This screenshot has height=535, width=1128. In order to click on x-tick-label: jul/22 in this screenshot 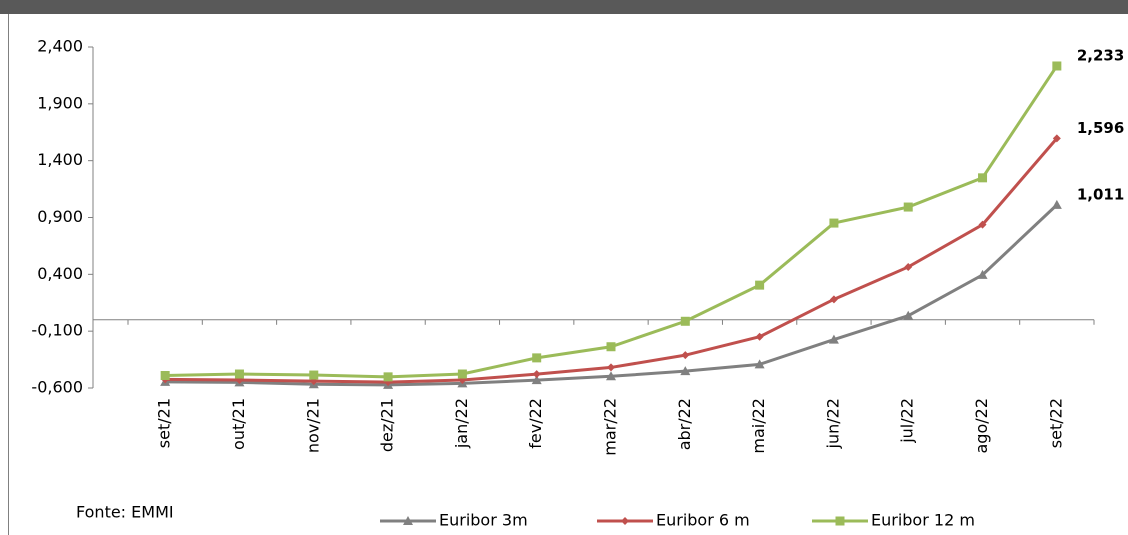, I will do `click(907, 421)`.